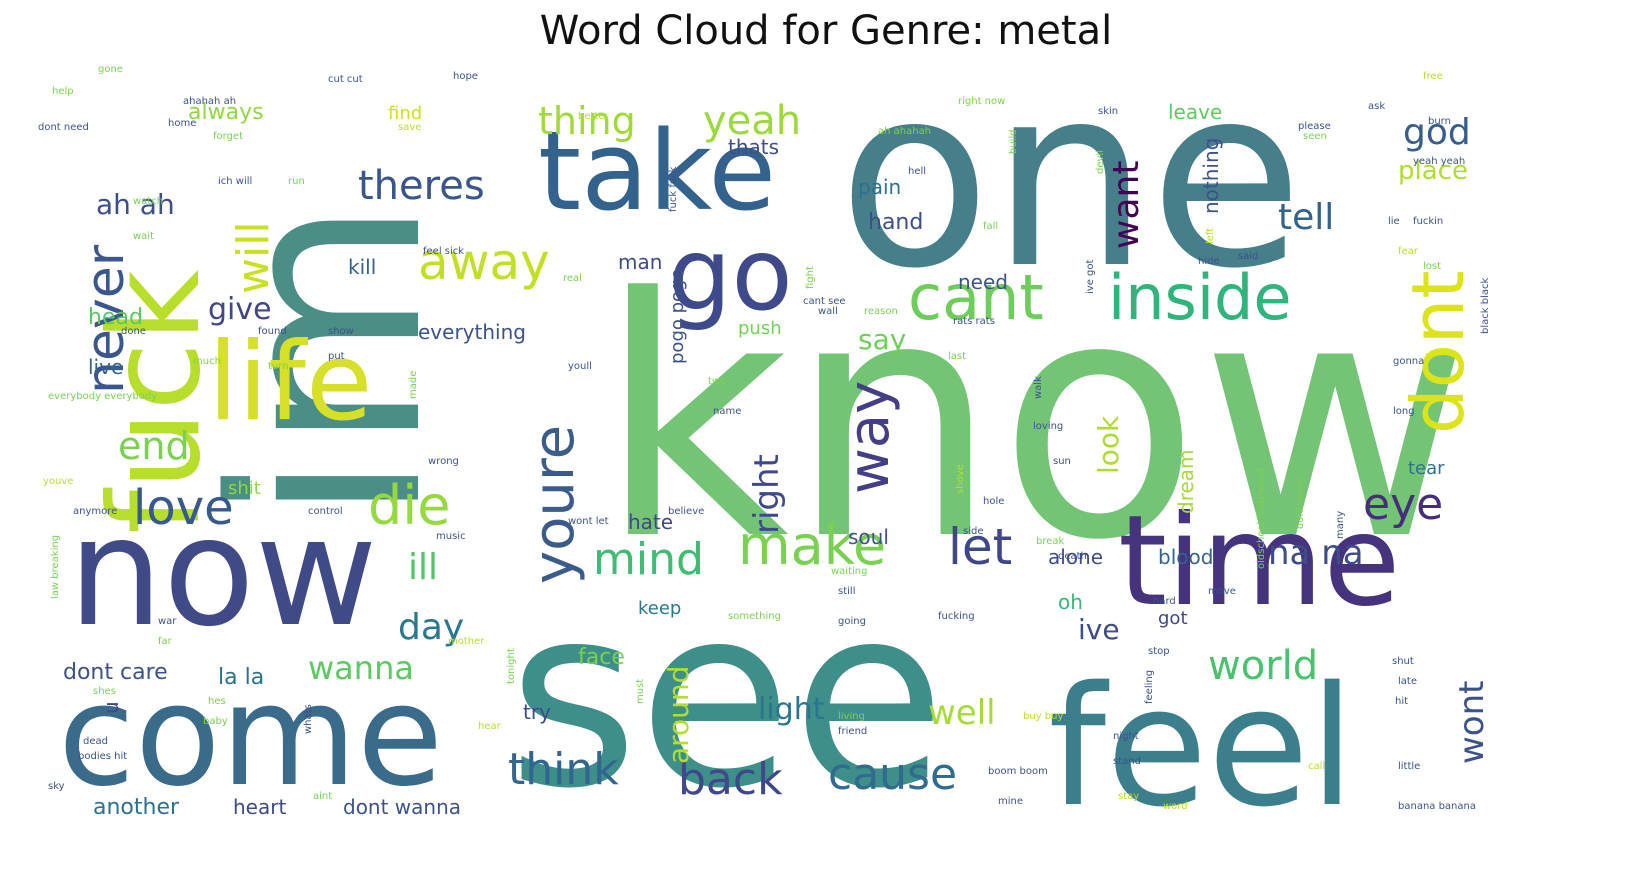  Describe the element at coordinates (753, 147) in the screenshot. I see `word-thats: thats` at that location.